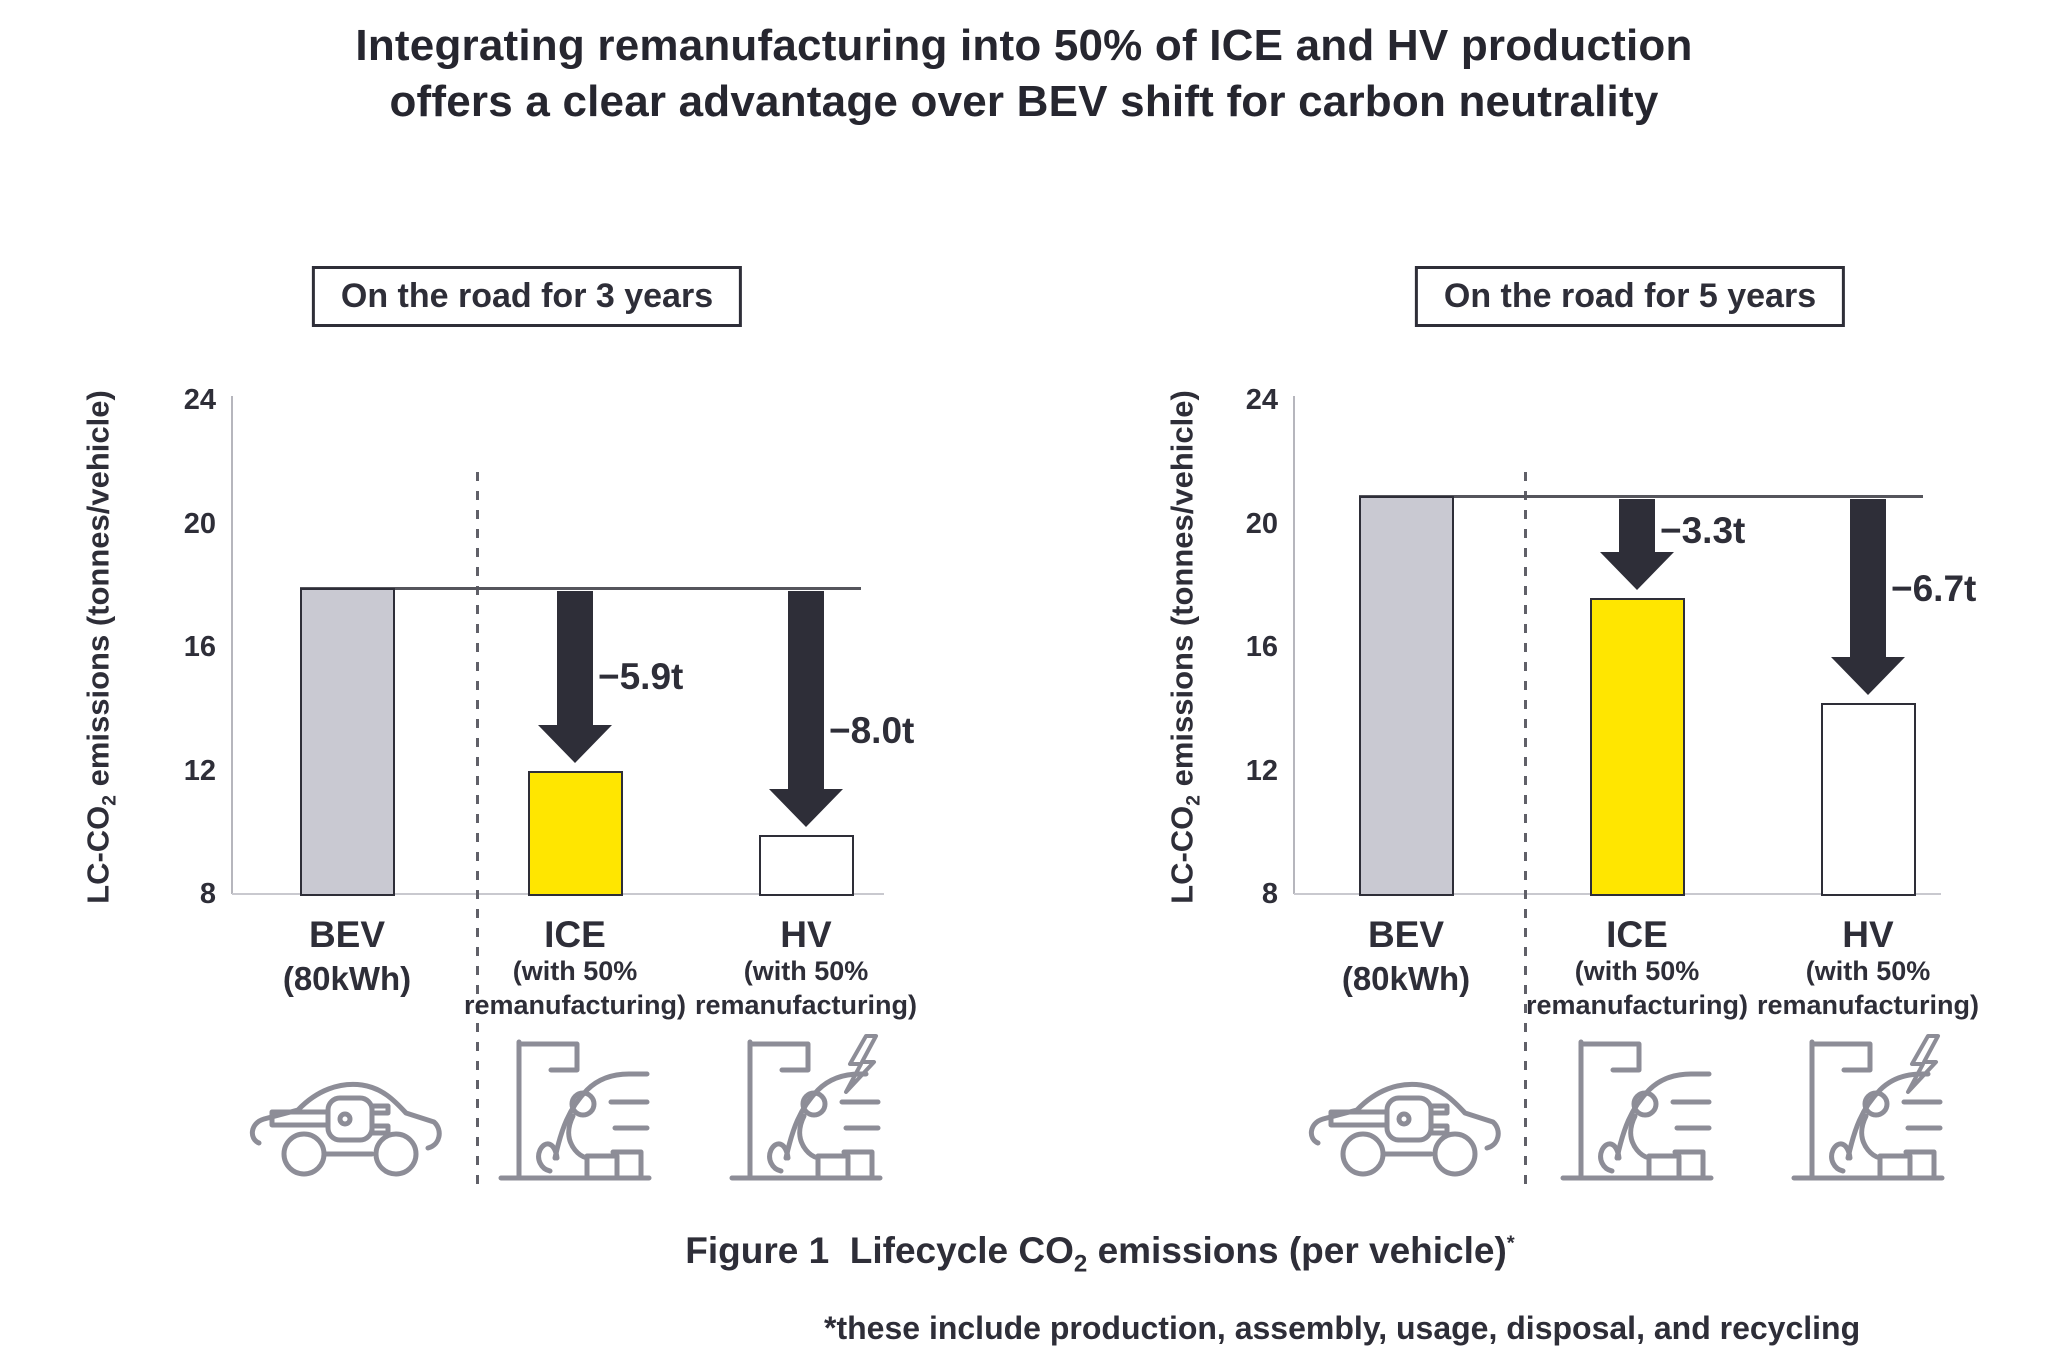  What do you see at coordinates (1080, 1264) in the screenshot?
I see `caption-subscript: 2` at bounding box center [1080, 1264].